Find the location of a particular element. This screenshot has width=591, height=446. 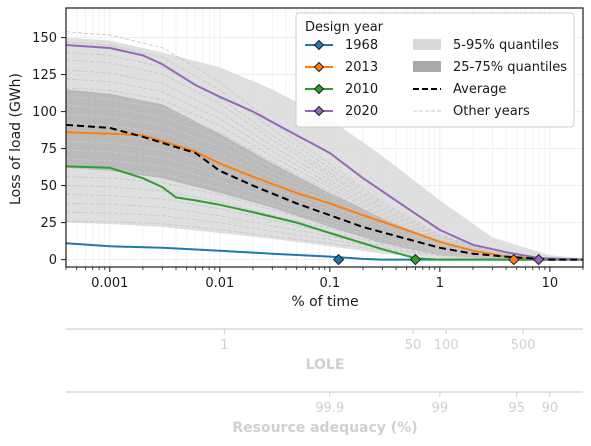

secondary-tick-label: 90 is located at coordinates (550, 408).